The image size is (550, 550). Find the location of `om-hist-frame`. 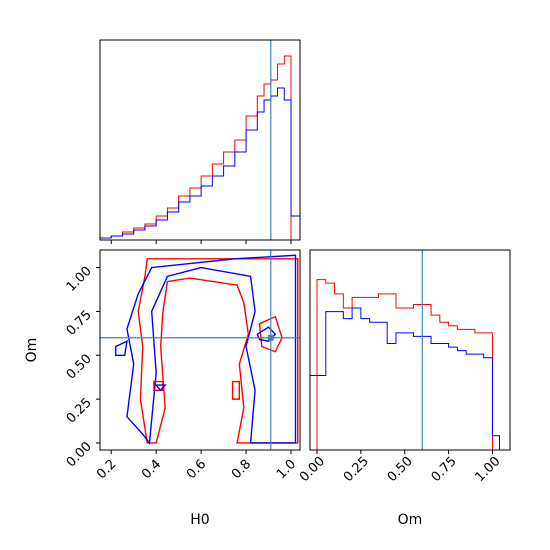

om-hist-frame is located at coordinates (410, 350).